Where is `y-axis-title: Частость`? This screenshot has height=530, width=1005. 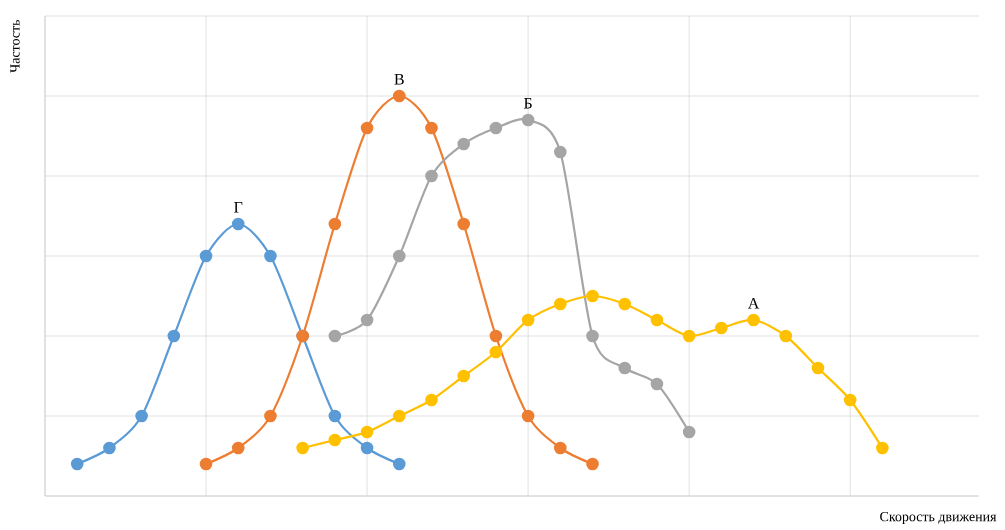 y-axis-title: Частость is located at coordinates (15, 46).